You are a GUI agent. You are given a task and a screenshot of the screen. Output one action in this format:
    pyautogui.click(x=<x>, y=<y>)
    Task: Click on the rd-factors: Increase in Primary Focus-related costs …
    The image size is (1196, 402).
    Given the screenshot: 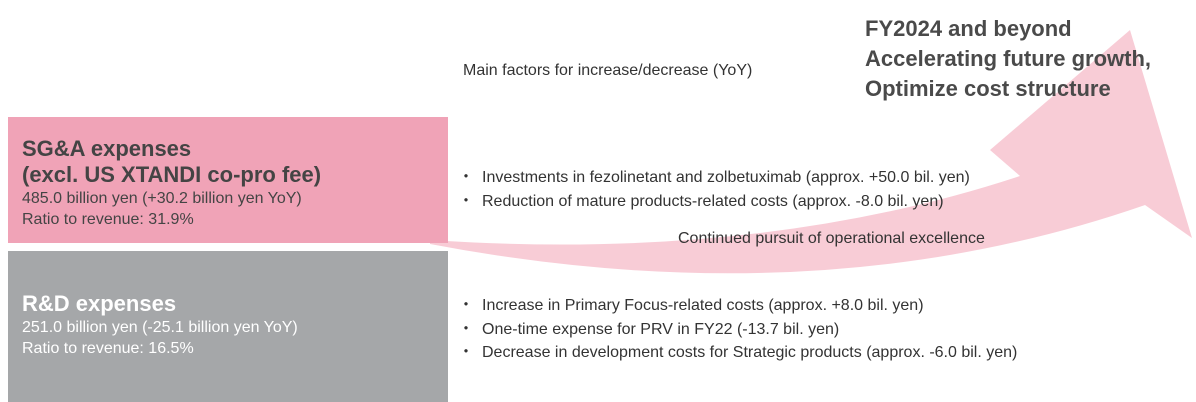 What is the action you would take?
    pyautogui.click(x=737, y=329)
    